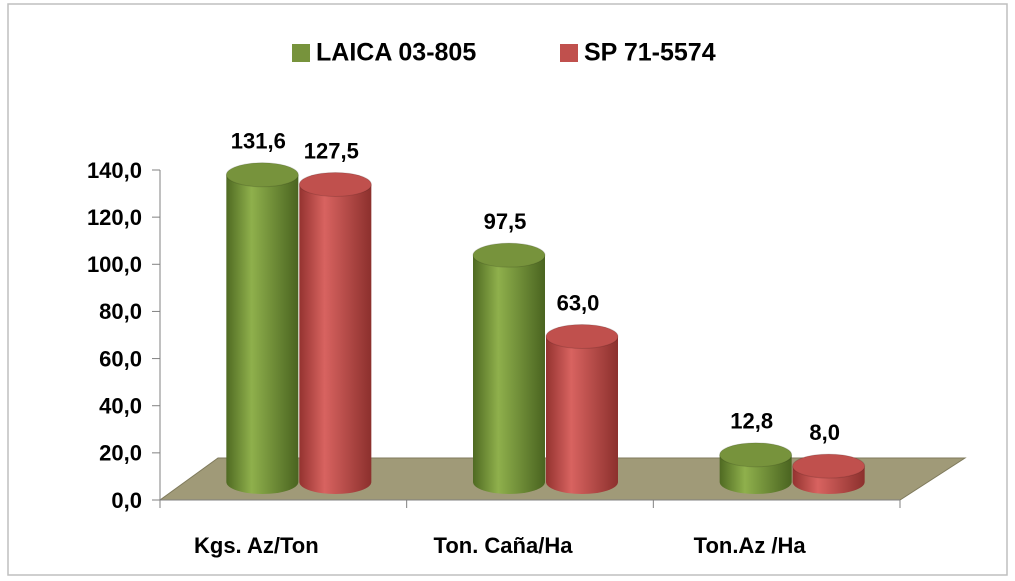 This screenshot has width=1015, height=581. What do you see at coordinates (120, 406) in the screenshot?
I see `y-tick-label: 40,0` at bounding box center [120, 406].